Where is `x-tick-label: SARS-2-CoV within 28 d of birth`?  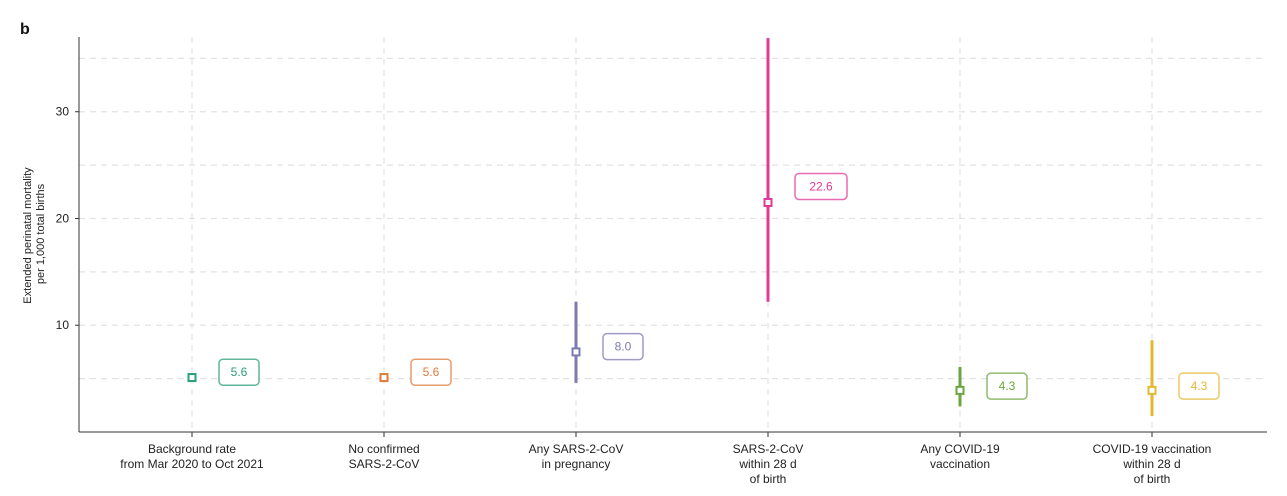 x-tick-label: SARS-2-CoV within 28 d of birth is located at coordinates (768, 464).